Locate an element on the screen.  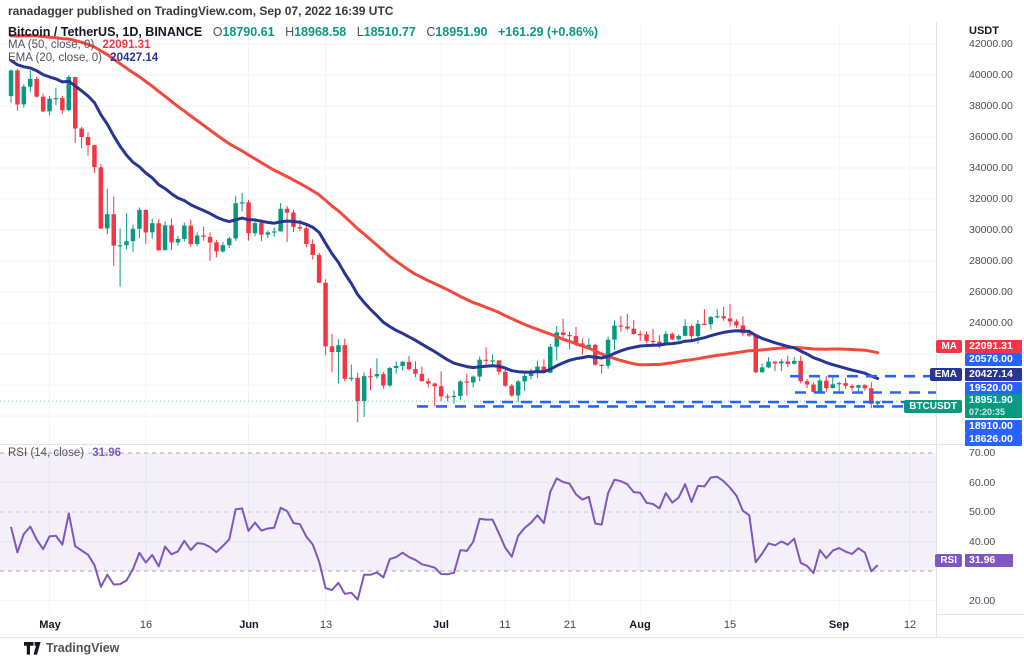
ma-legend: MA (50, close, 0) 22091.31 is located at coordinates (79, 45).